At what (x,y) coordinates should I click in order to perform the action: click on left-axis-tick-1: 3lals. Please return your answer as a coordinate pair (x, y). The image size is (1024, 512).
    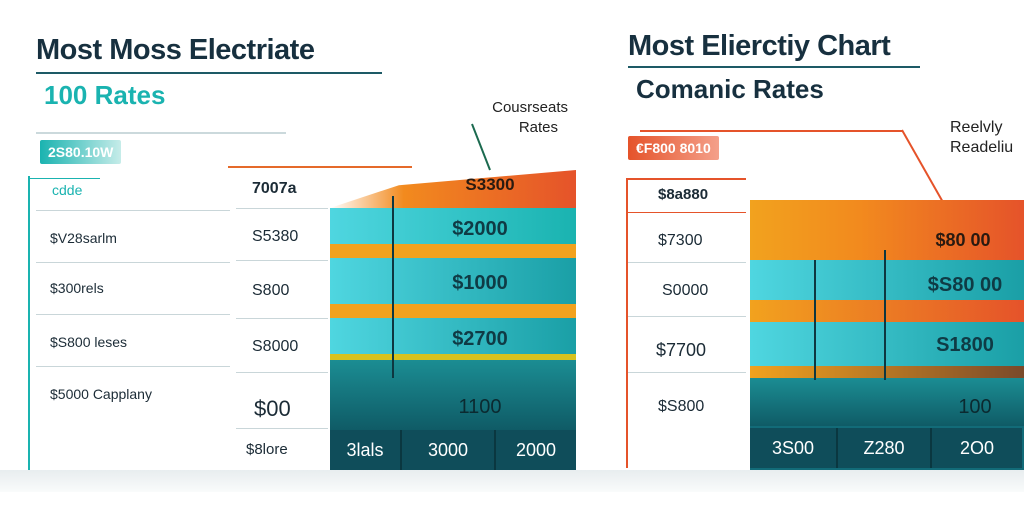
    Looking at the image, I should click on (366, 450).